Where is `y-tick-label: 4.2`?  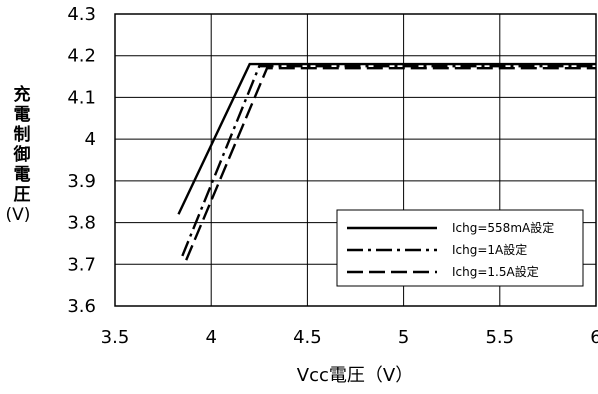
y-tick-label: 4.2 is located at coordinates (81, 56).